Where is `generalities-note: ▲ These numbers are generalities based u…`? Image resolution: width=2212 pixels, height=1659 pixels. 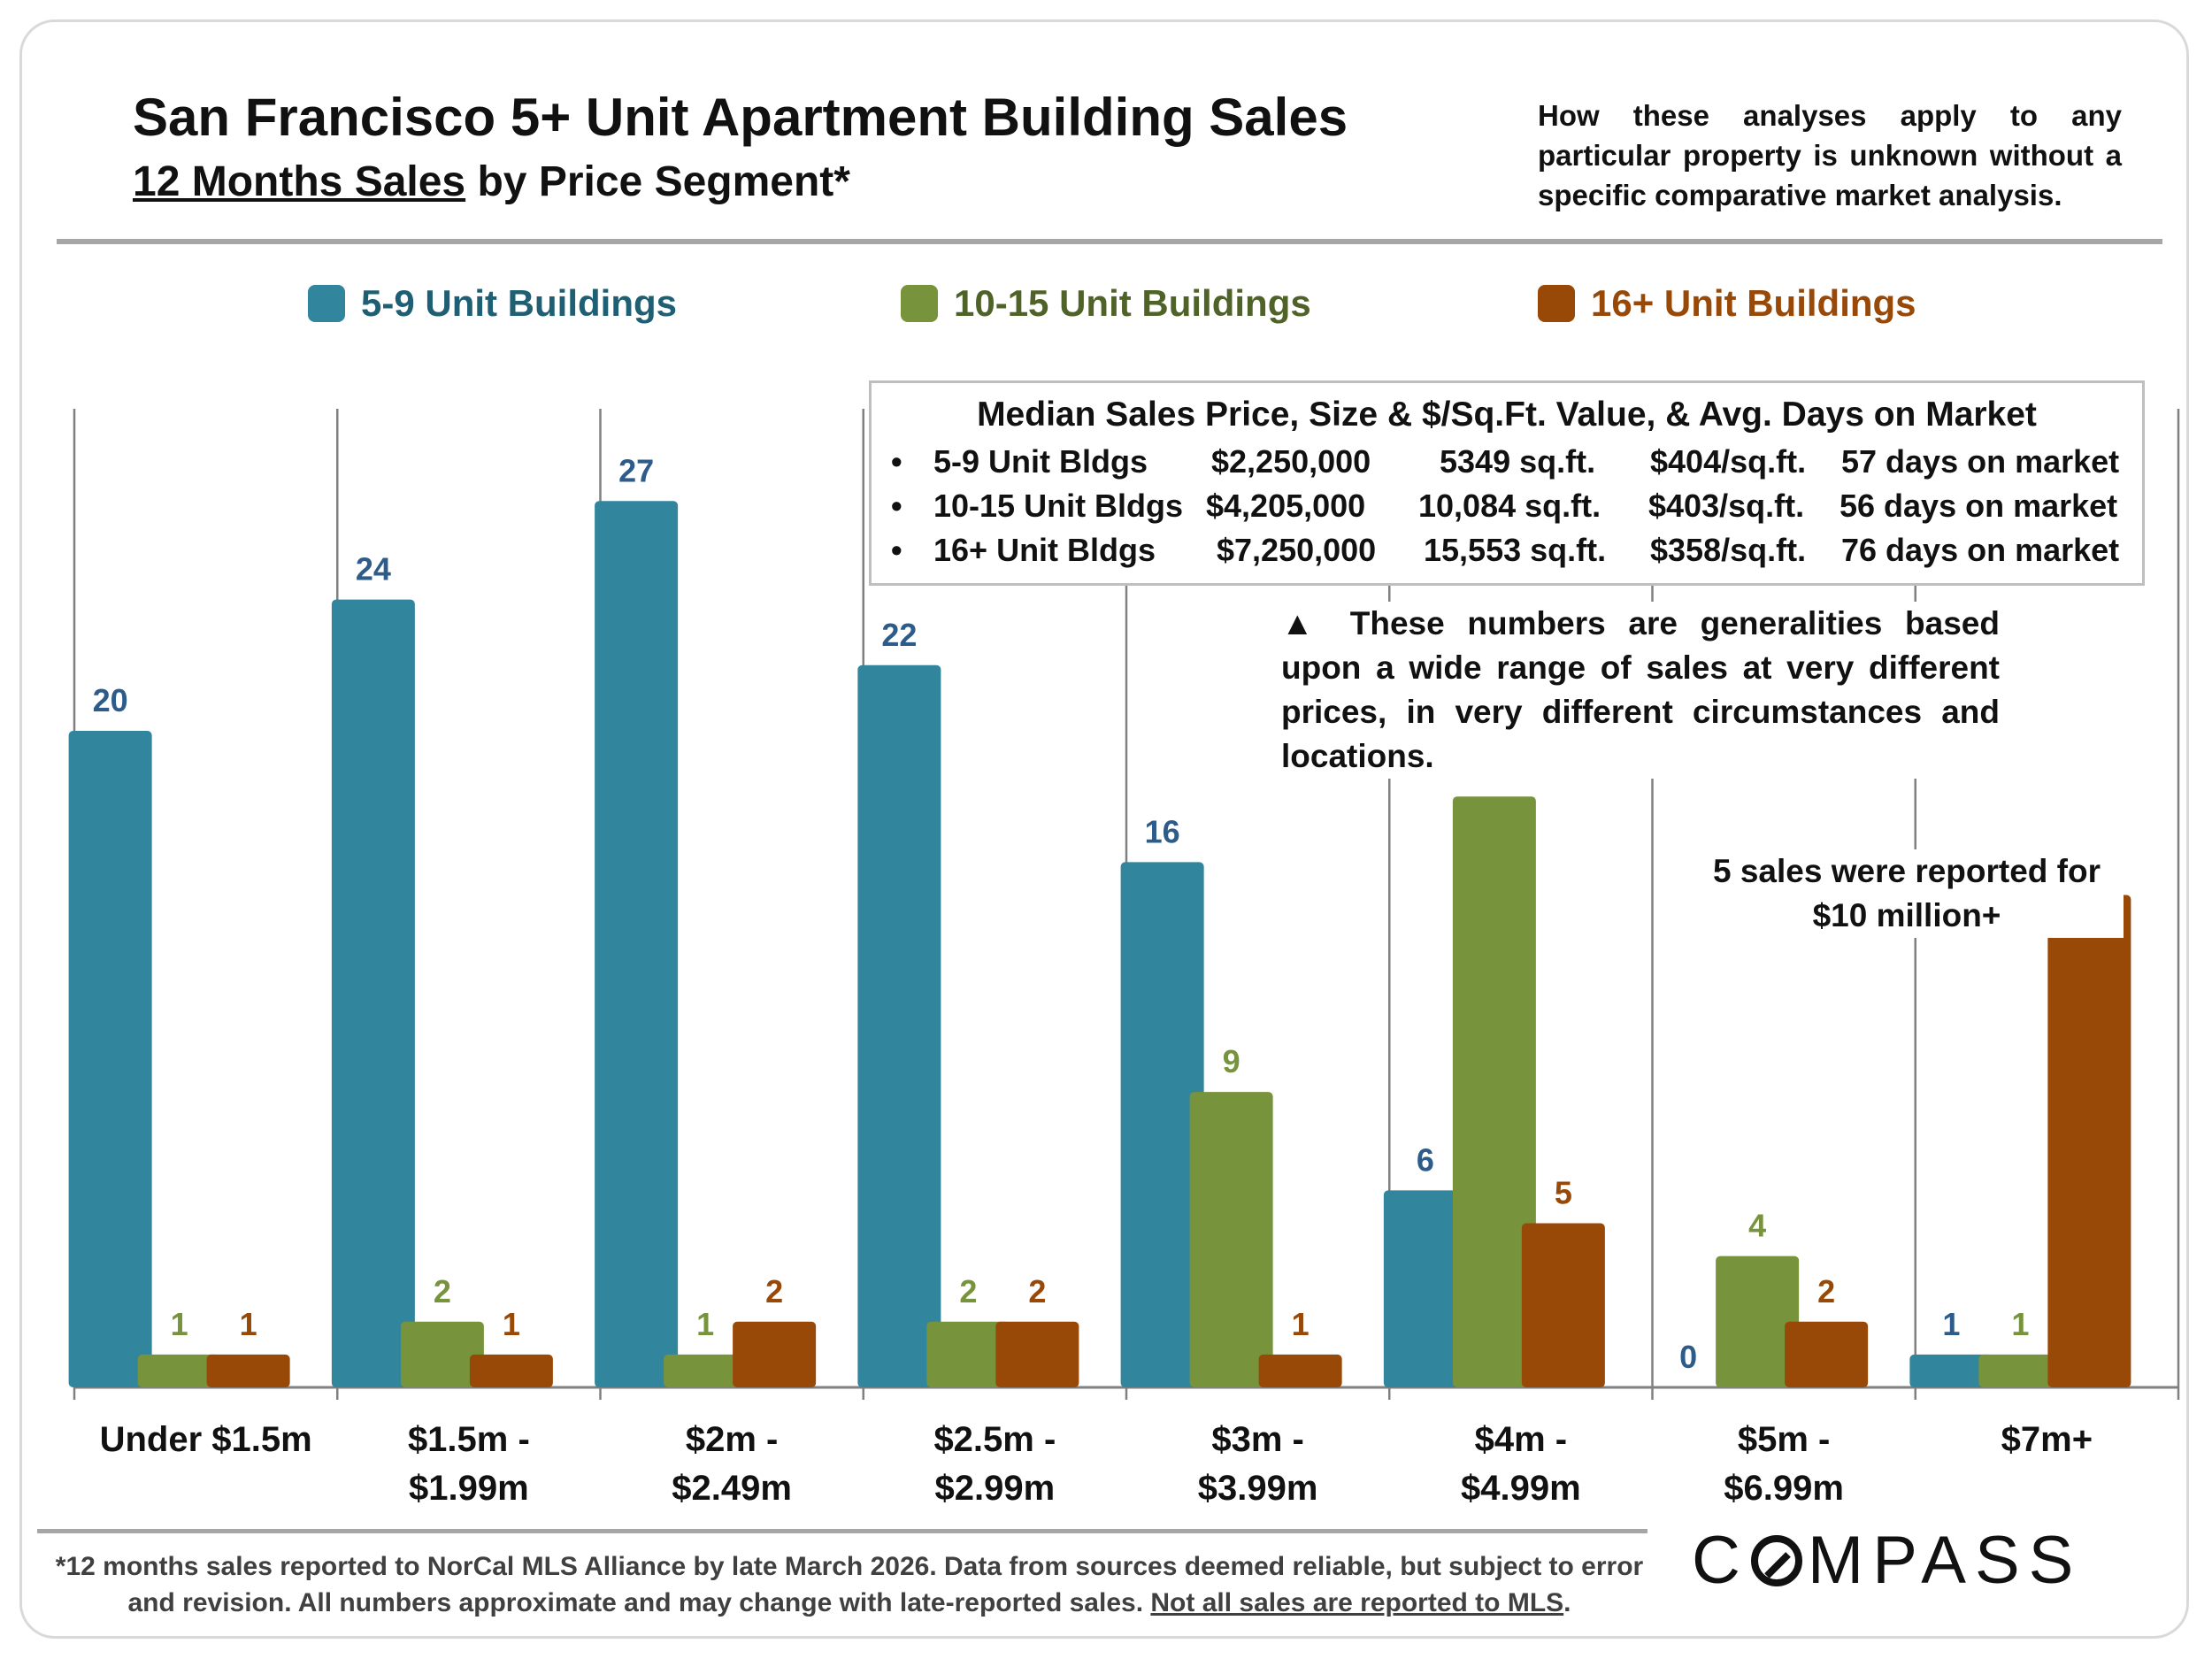
generalities-note: ▲ These numbers are generalities based u… is located at coordinates (1640, 691).